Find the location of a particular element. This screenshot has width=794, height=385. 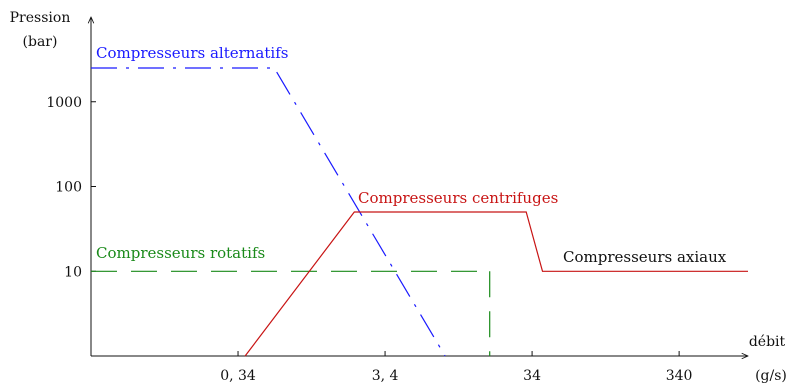

series-label-centrifuges: Compresseurs centrifuges is located at coordinates (458, 198).